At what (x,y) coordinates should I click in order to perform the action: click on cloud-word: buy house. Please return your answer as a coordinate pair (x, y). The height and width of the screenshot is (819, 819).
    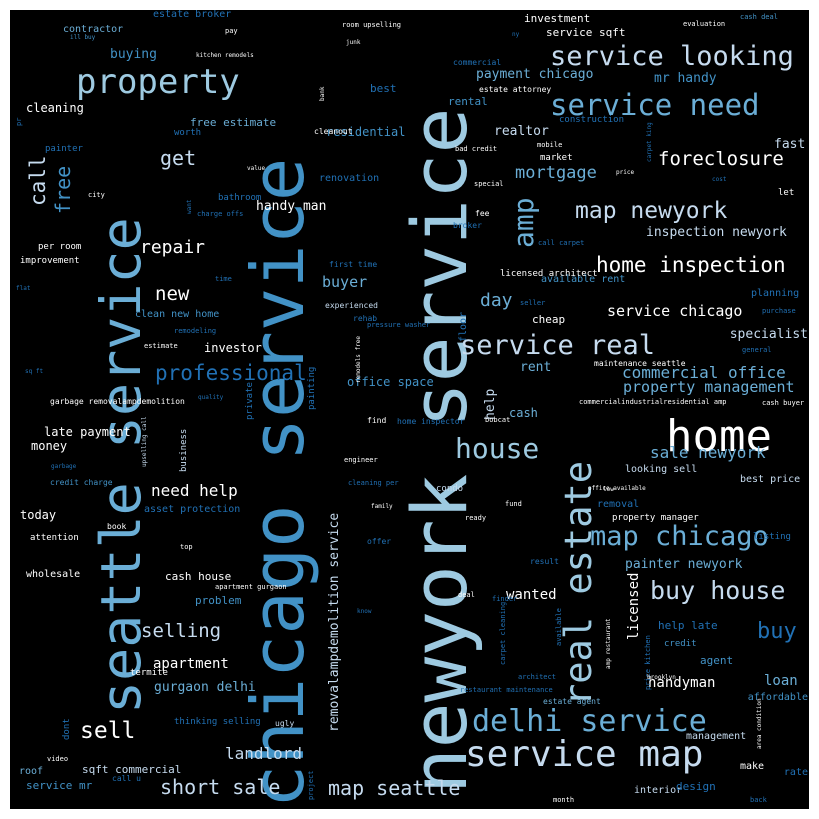
    Looking at the image, I should click on (718, 590).